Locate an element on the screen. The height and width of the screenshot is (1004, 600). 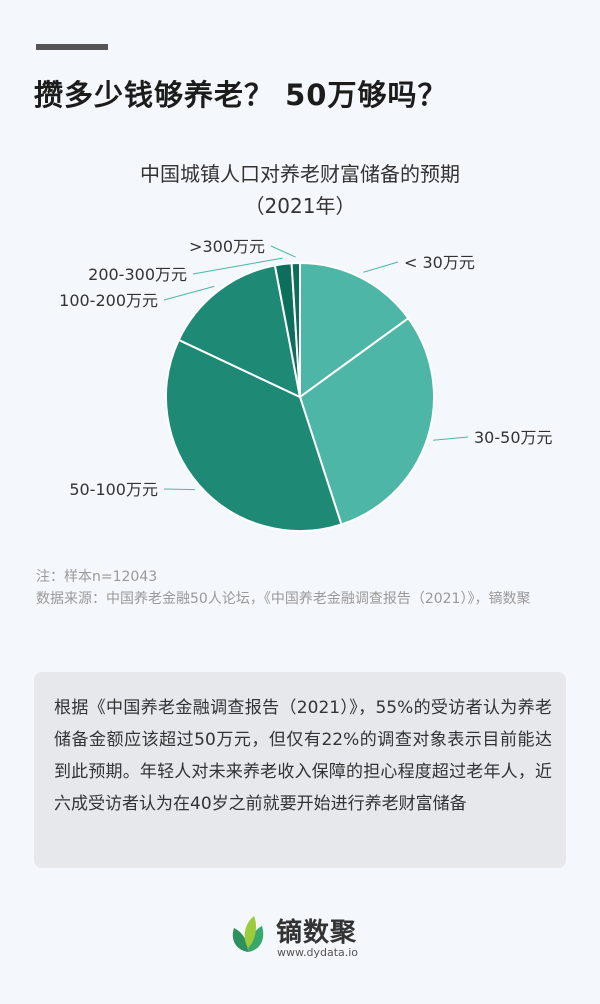
chart-subtitle: （2021年） is located at coordinates (300, 206).